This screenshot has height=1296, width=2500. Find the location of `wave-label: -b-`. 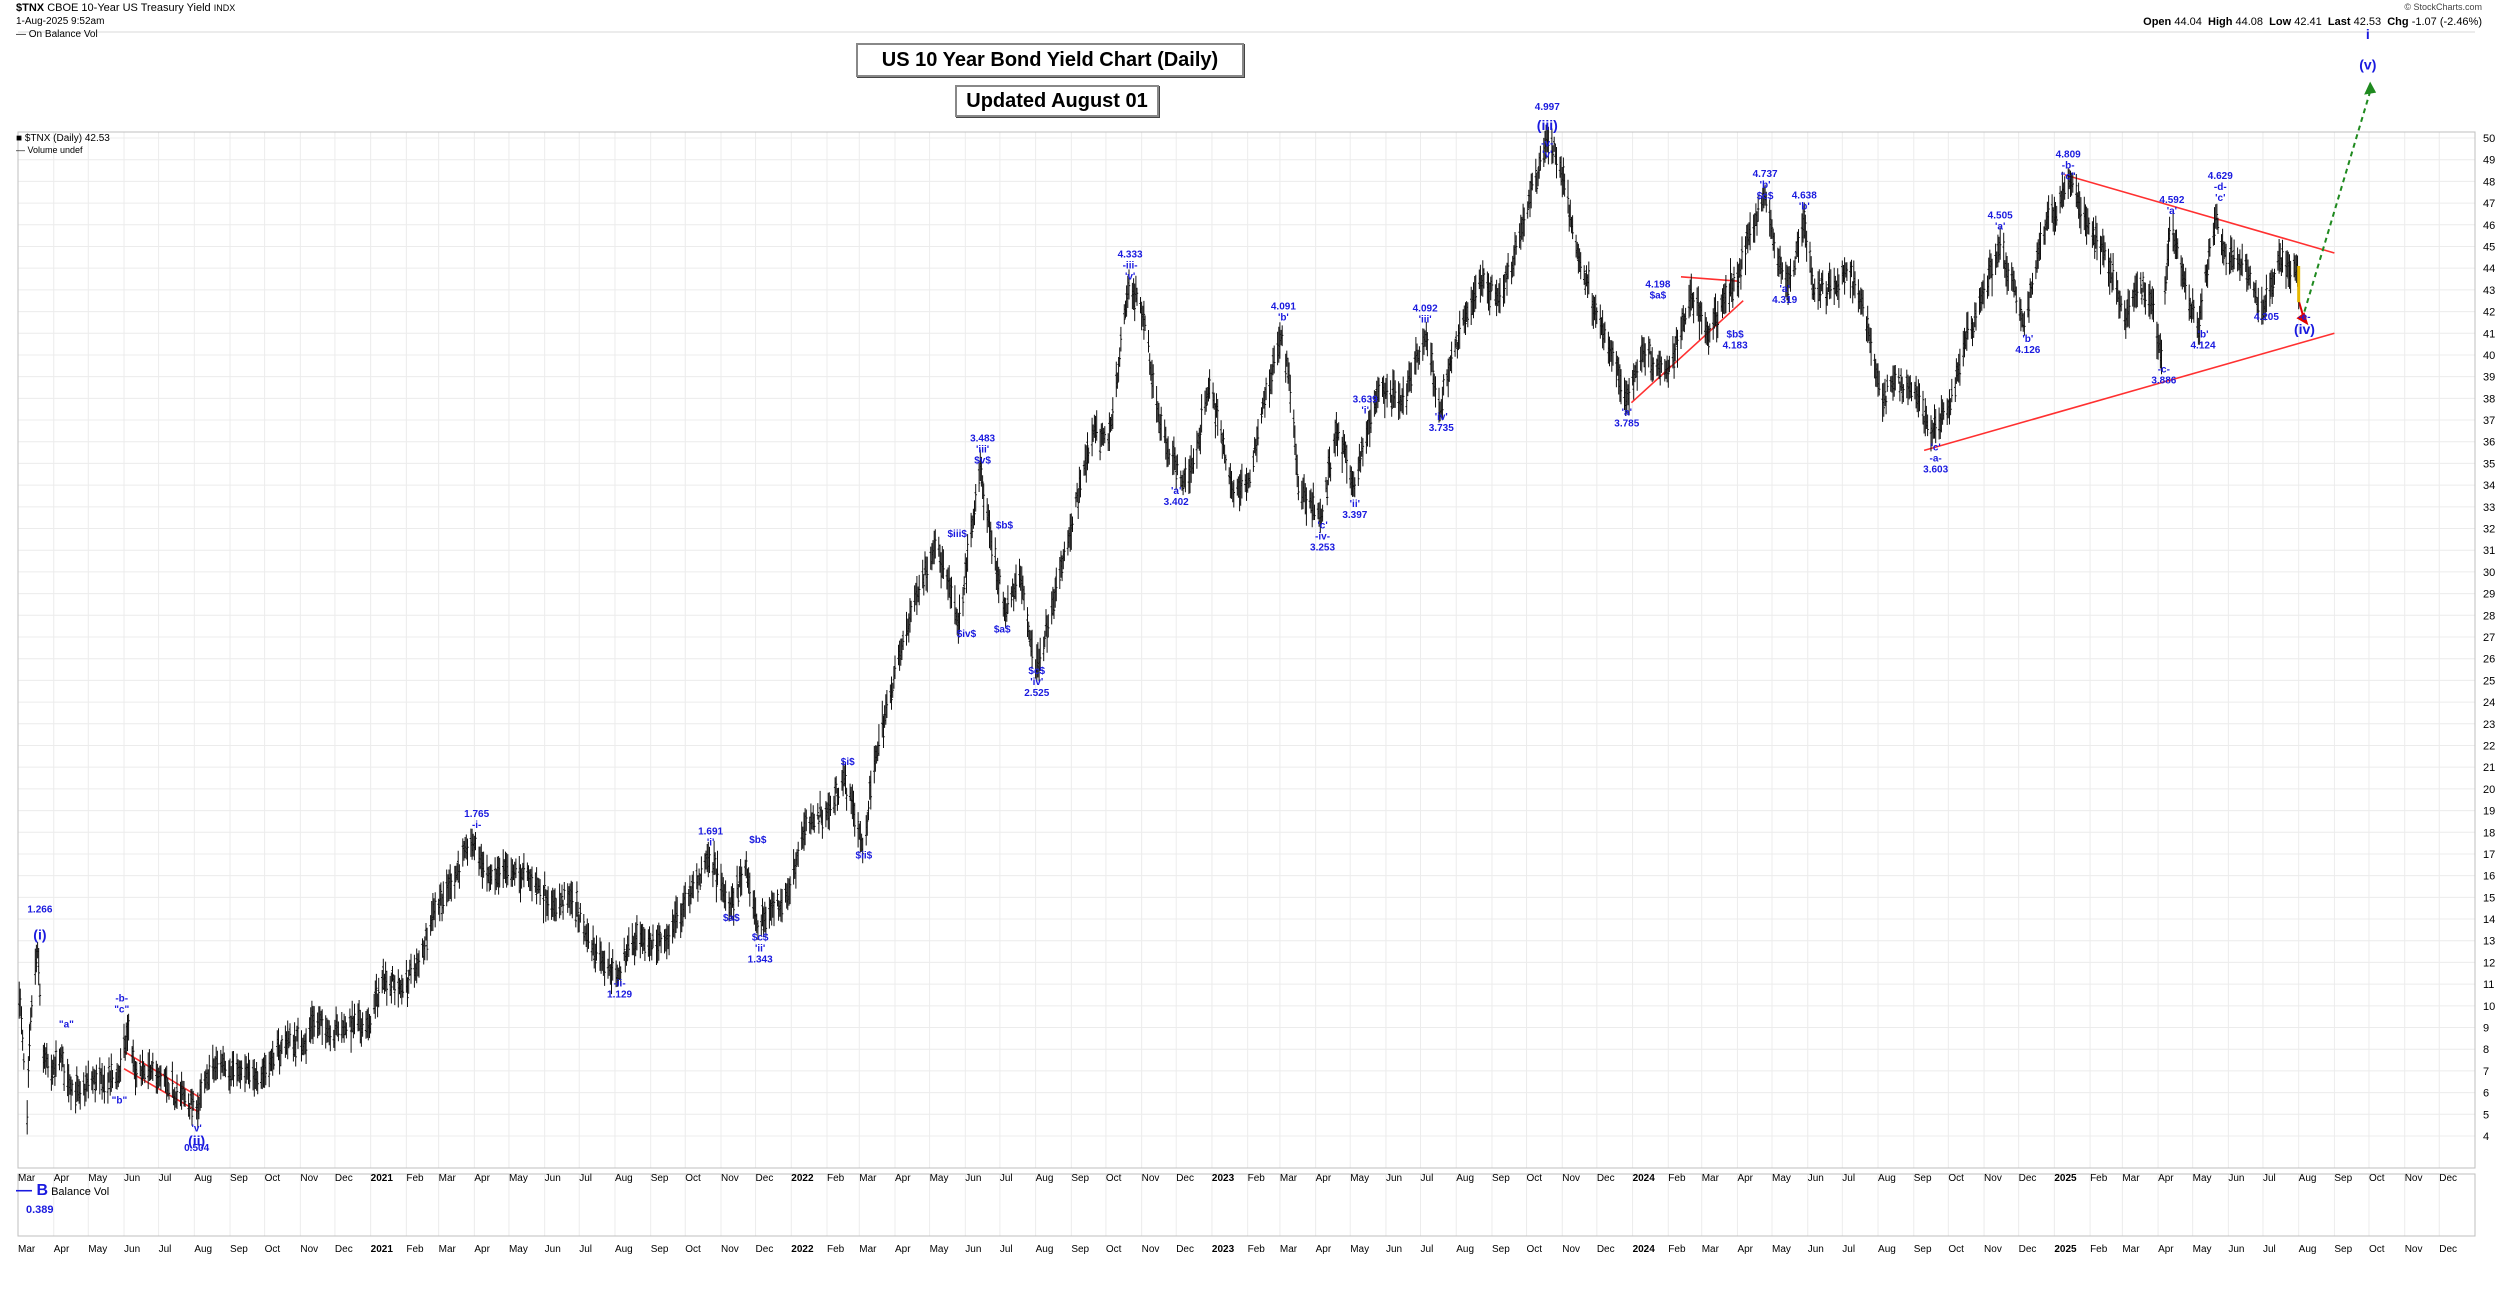

wave-label: -b- is located at coordinates (2068, 166).